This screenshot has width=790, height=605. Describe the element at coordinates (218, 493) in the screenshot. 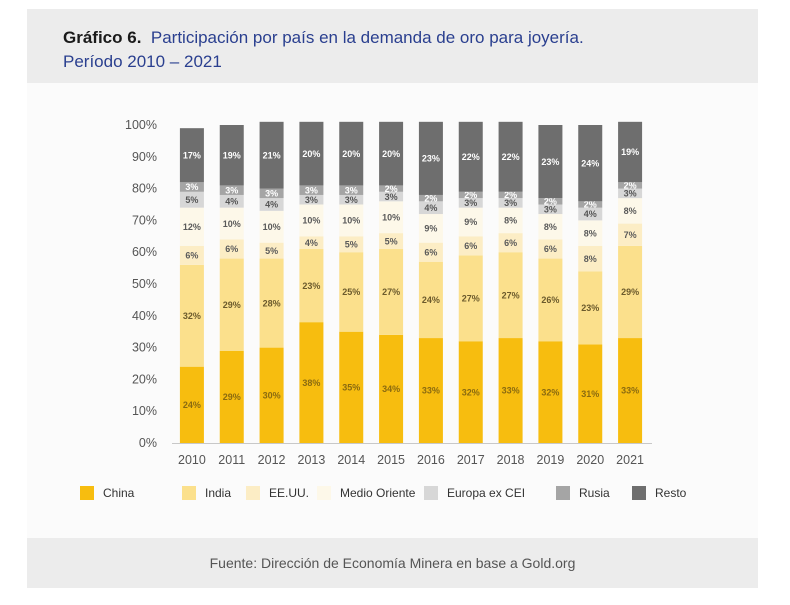

I see `legend-label: India` at that location.